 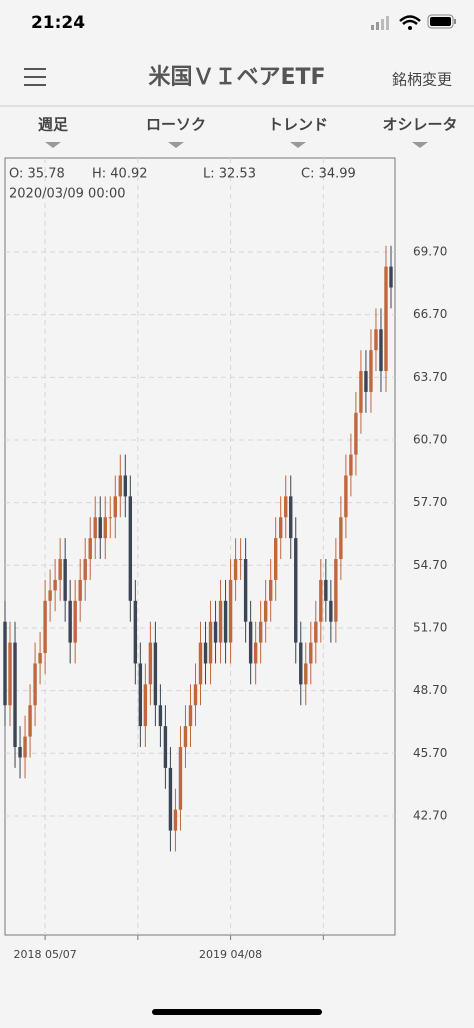 I want to click on status-time: 21:24, so click(x=58, y=23).